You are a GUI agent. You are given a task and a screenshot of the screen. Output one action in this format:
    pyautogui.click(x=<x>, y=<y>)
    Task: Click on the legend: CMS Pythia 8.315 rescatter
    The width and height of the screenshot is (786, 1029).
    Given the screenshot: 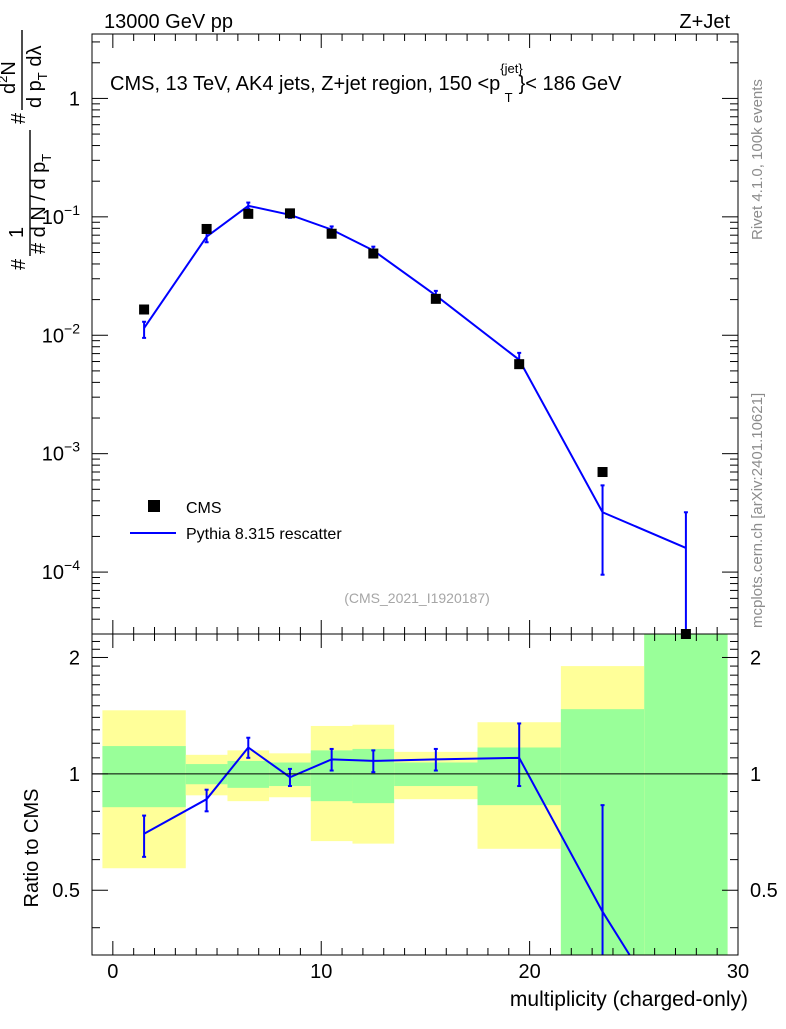 What is the action you would take?
    pyautogui.click(x=236, y=521)
    